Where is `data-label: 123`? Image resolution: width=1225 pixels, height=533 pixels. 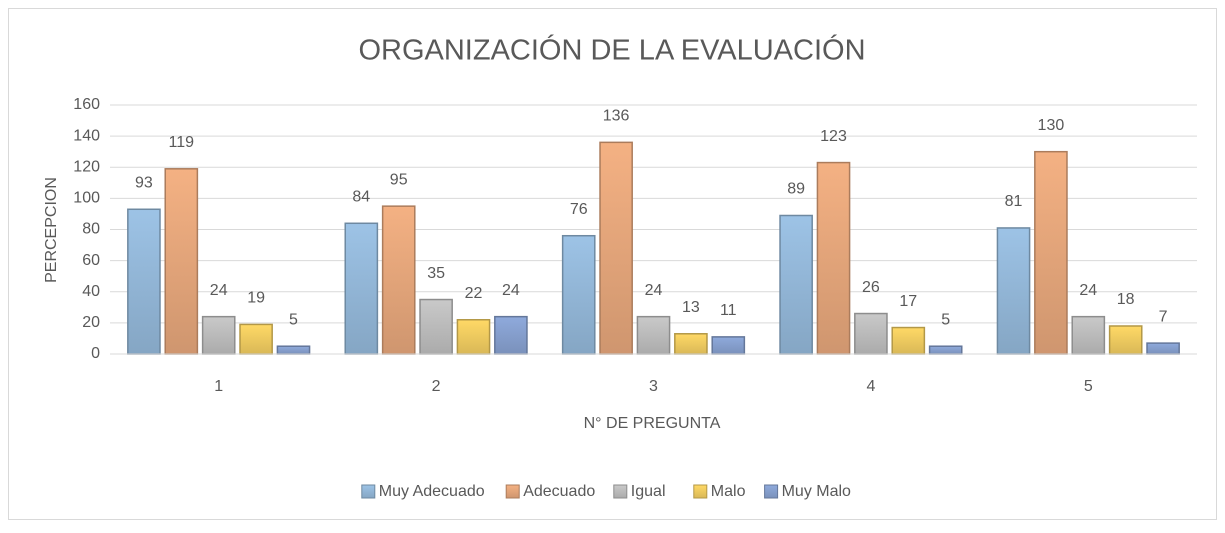
data-label: 123 is located at coordinates (833, 136).